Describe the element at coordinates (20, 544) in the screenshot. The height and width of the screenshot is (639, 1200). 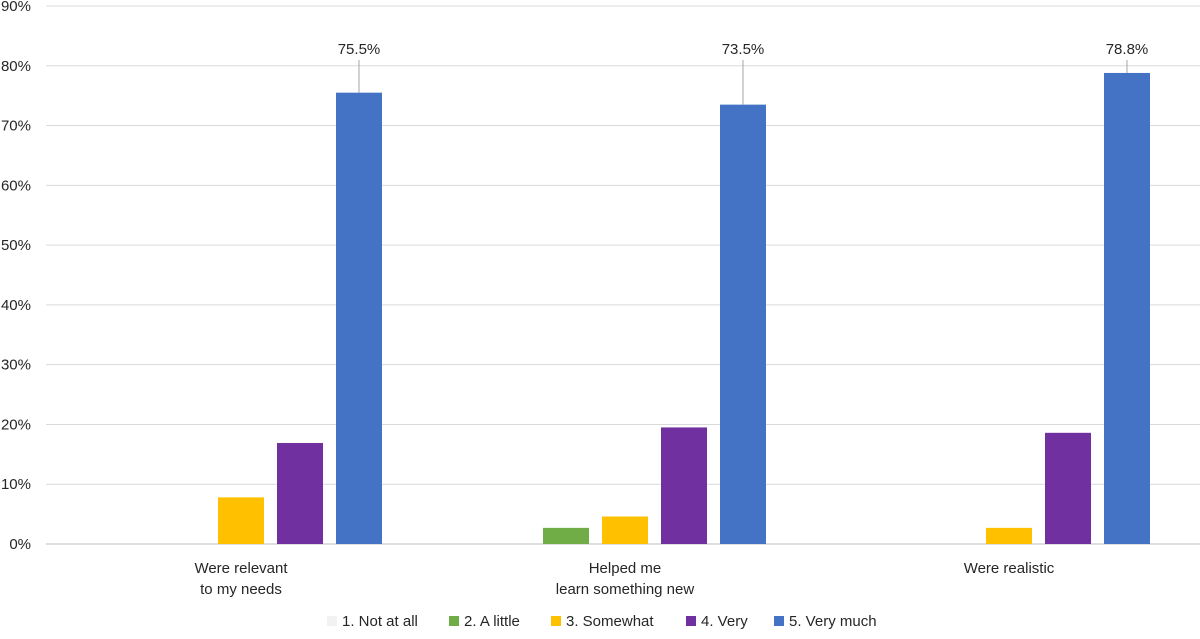
I see `y-tick-label: 0%` at that location.